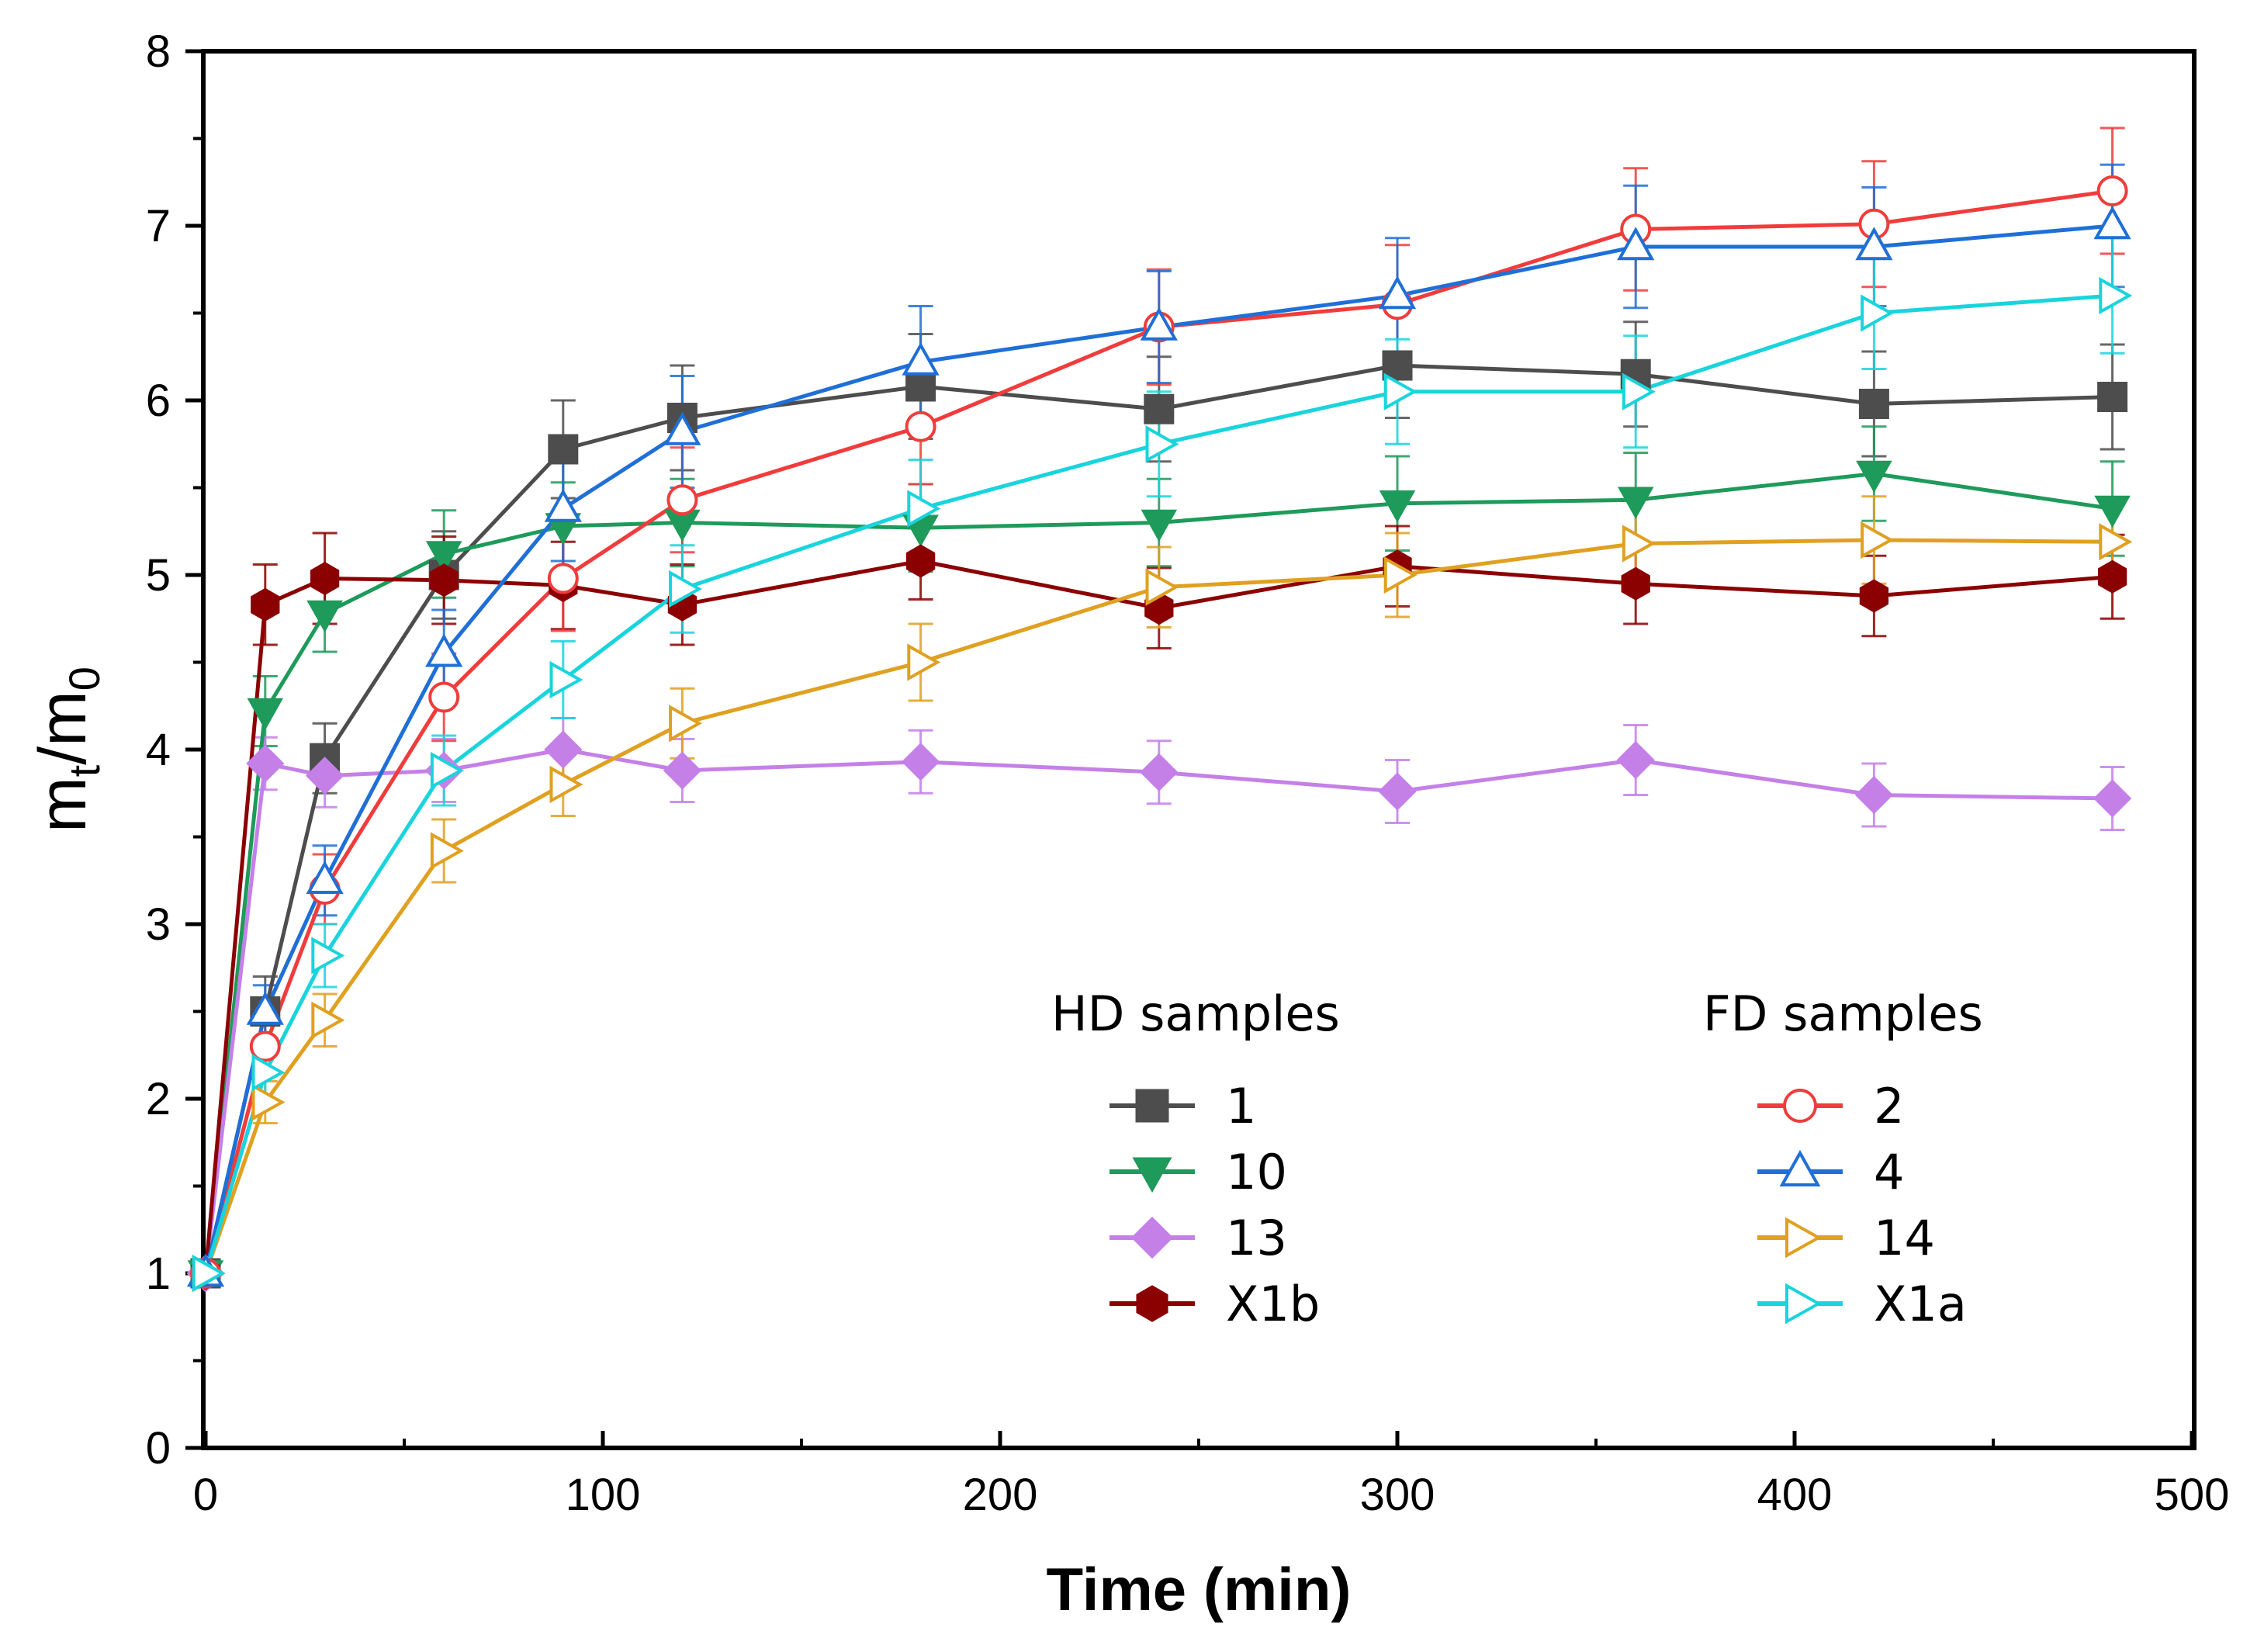 The image size is (2264, 1652). I want to click on y-label-slash: /m, so click(63, 728).